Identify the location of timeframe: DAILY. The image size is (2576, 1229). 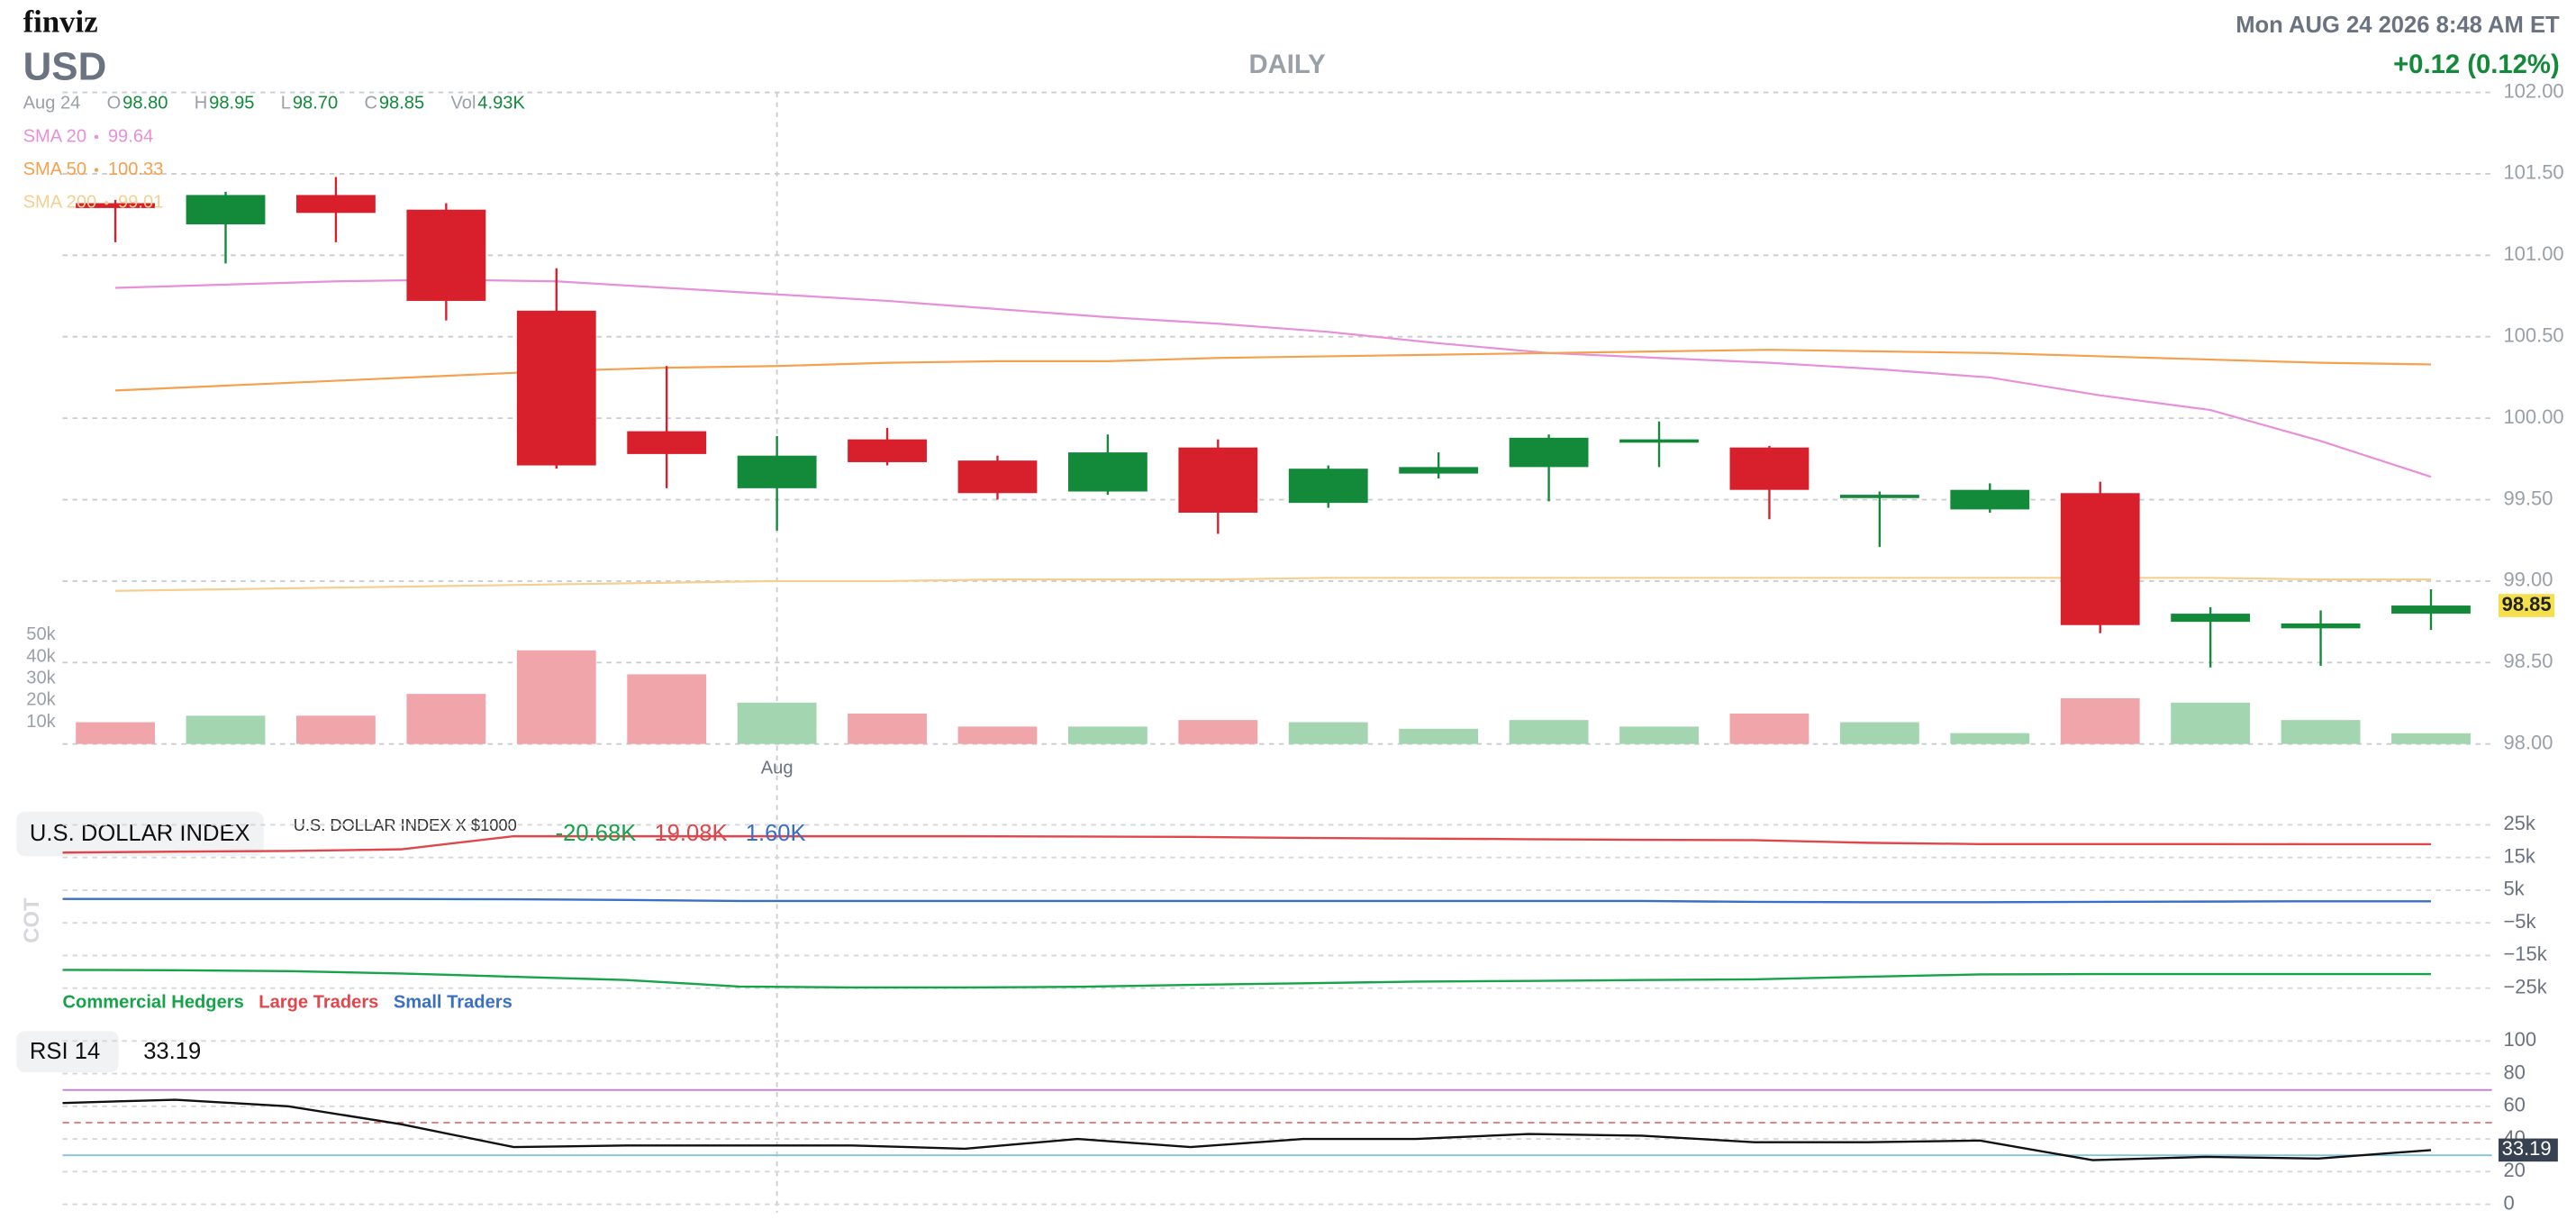
(1288, 64).